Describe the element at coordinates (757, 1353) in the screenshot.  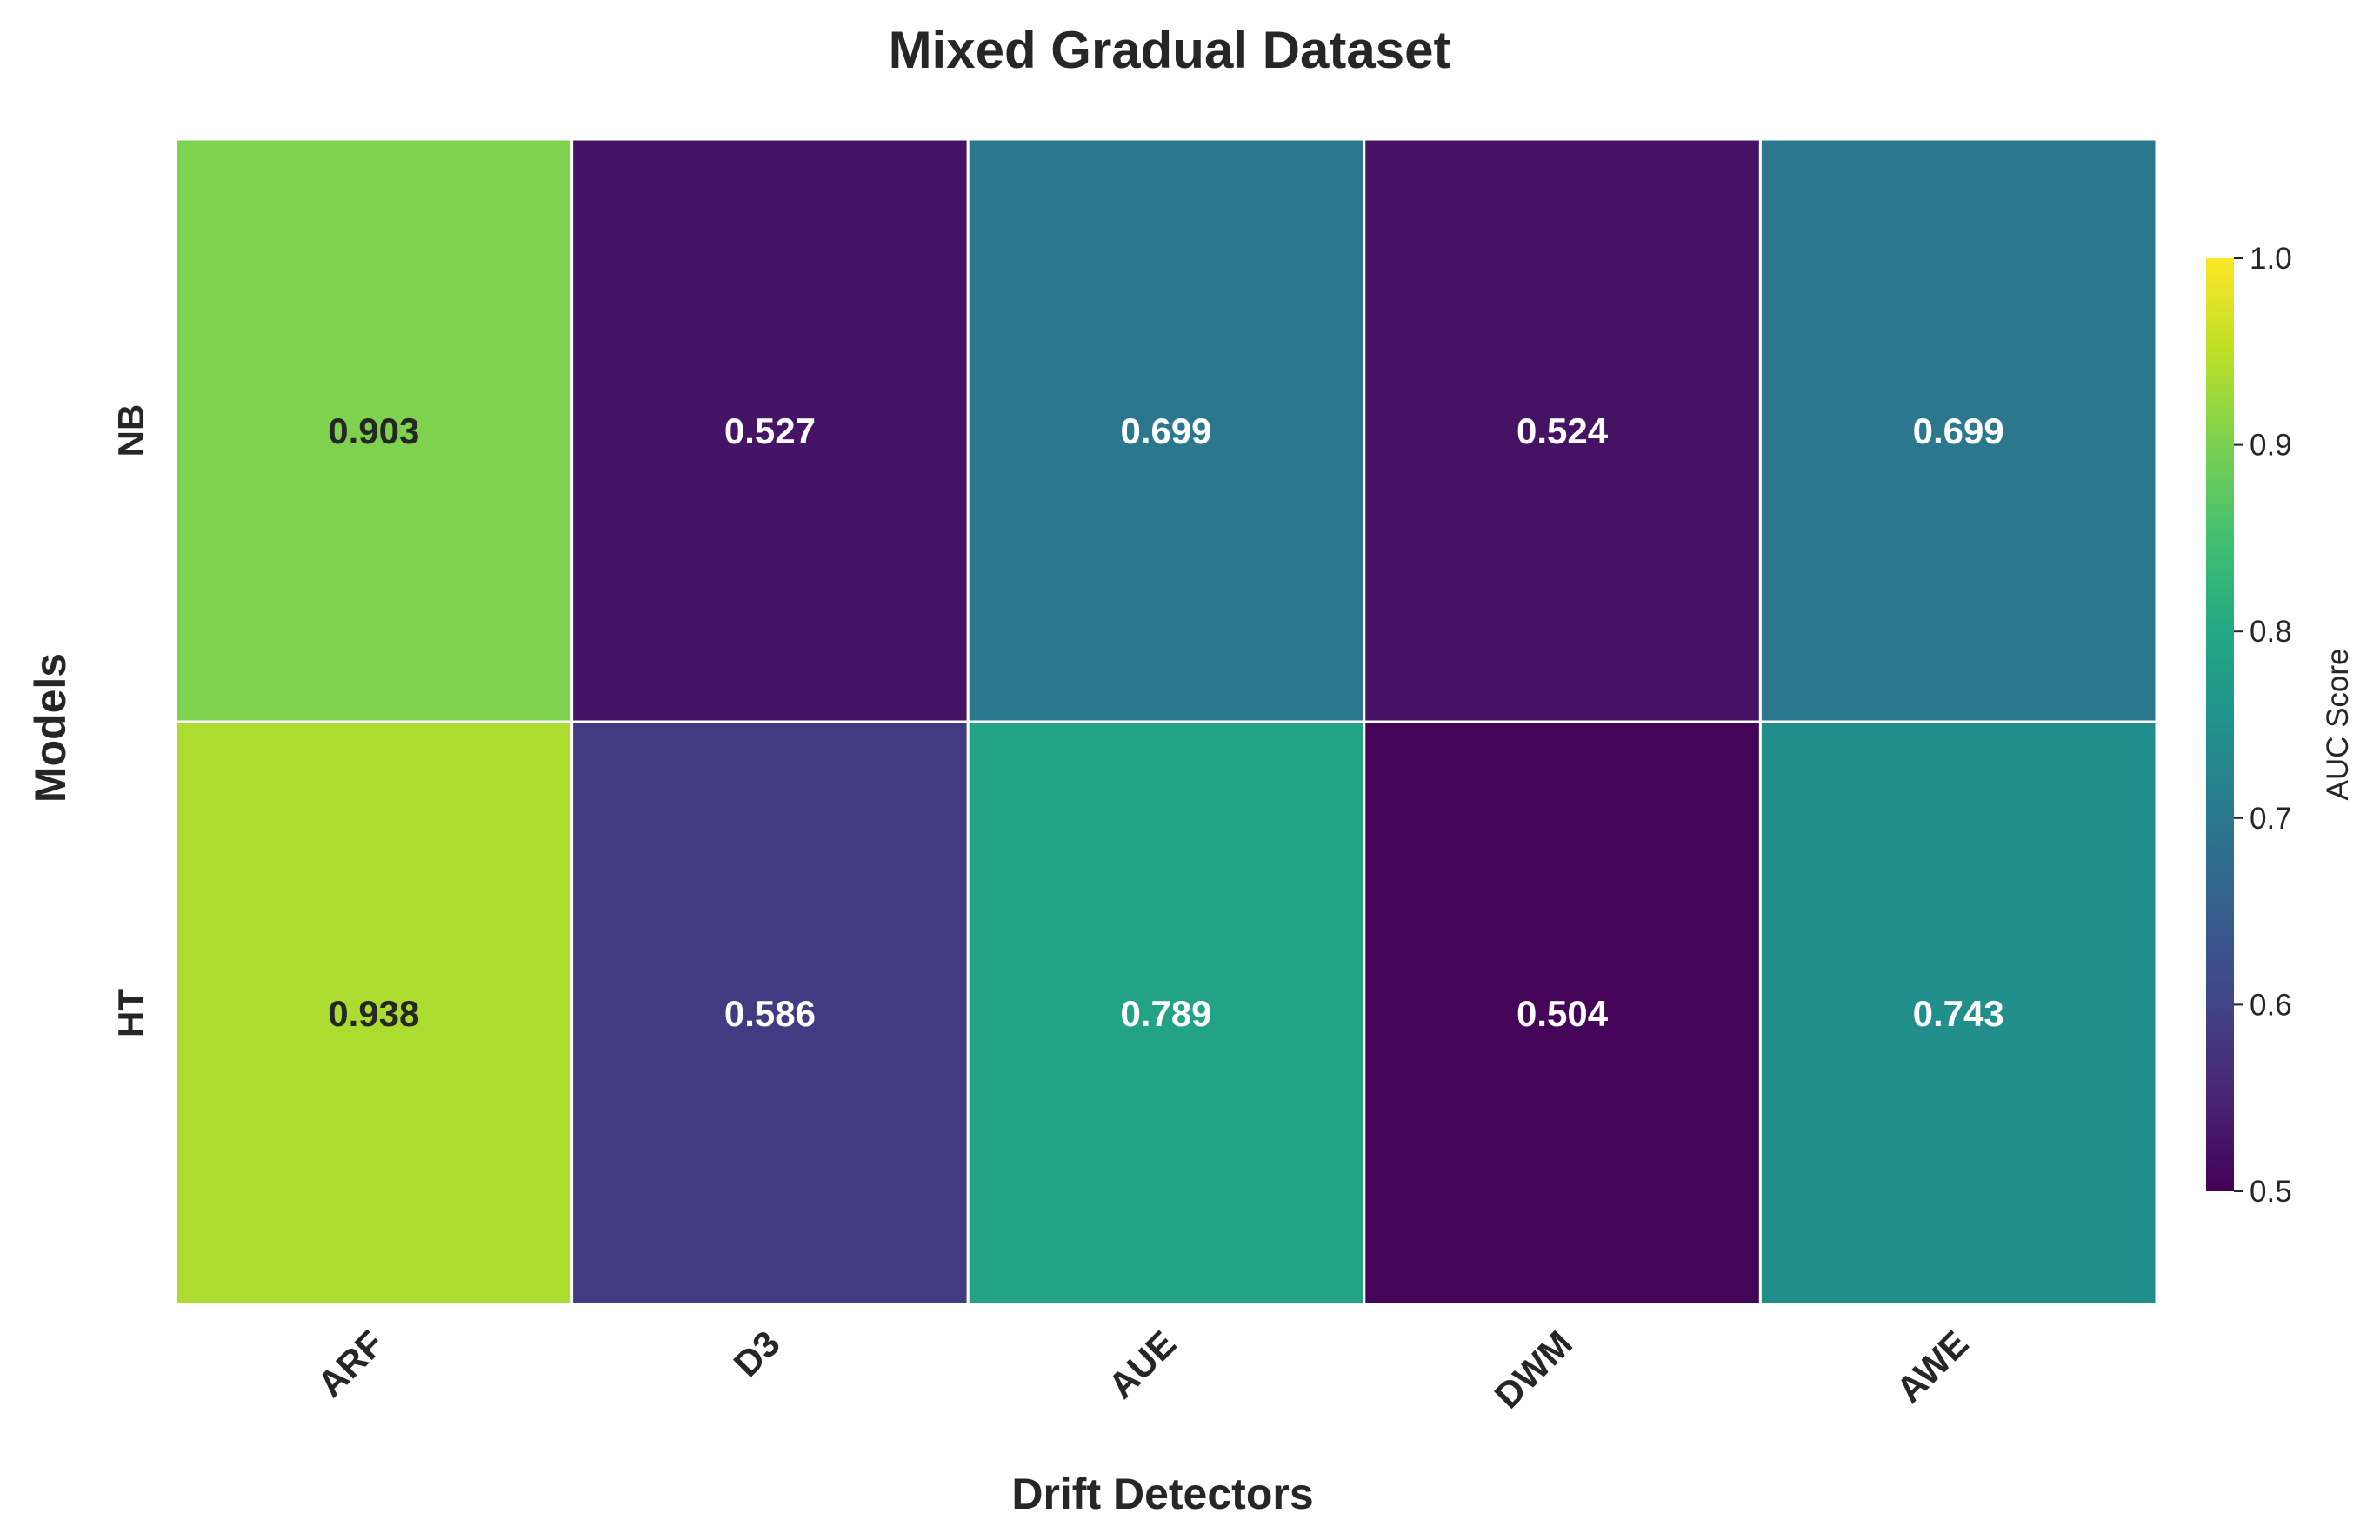
I see `x-tick-label: D3` at that location.